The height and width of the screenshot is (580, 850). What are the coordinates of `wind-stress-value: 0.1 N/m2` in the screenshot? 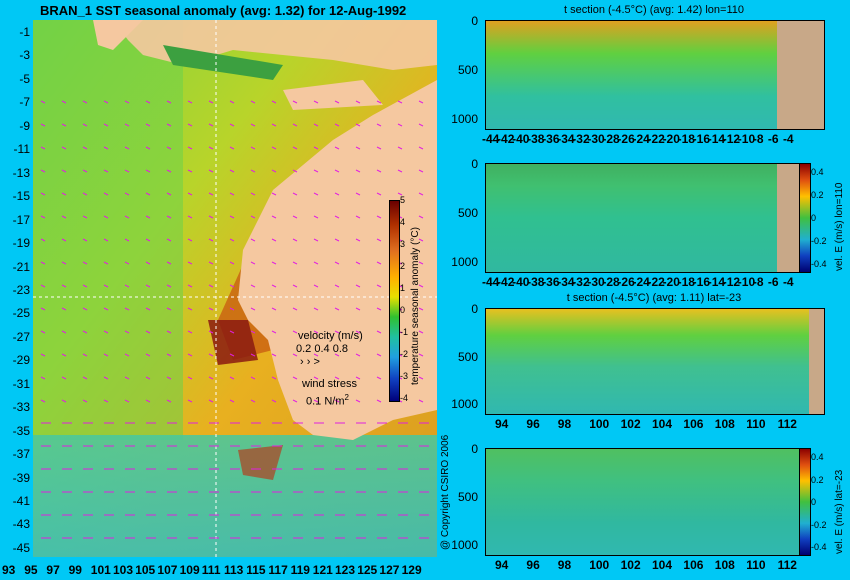 It's located at (327, 400).